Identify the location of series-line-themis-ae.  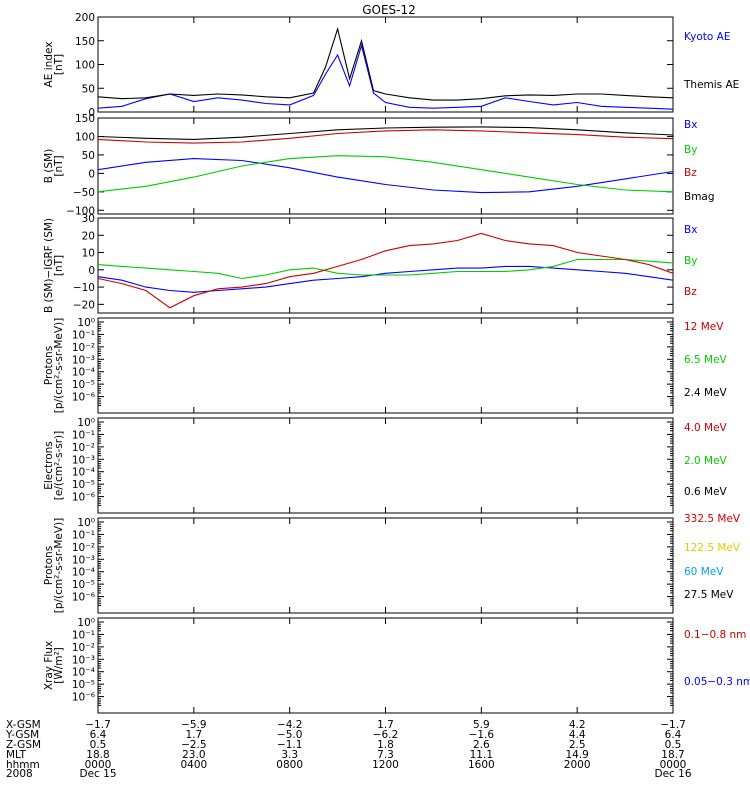
(385, 63).